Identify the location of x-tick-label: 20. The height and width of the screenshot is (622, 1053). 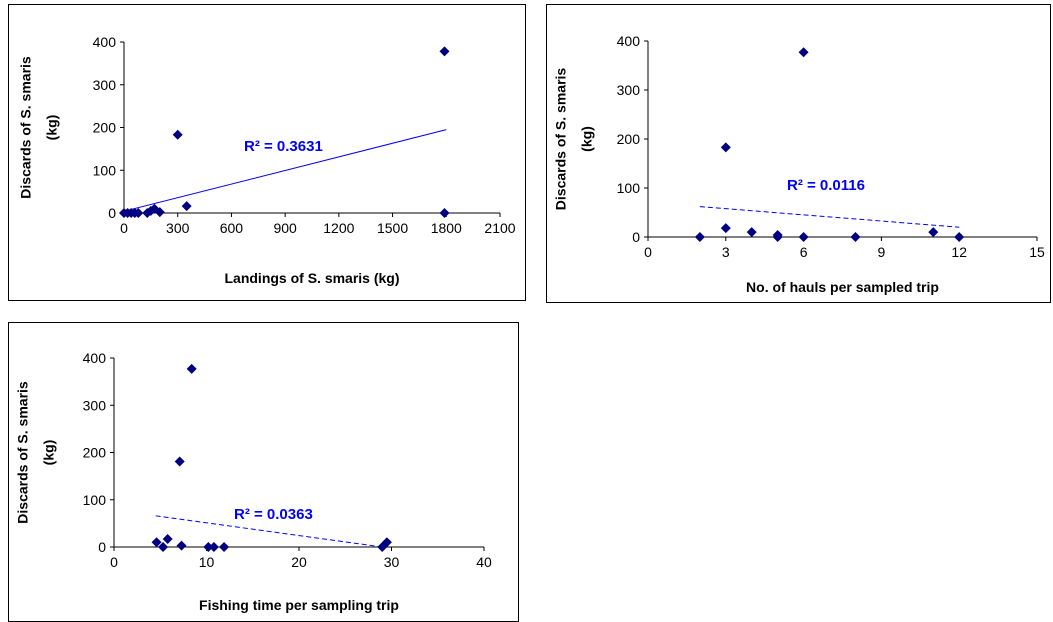
(299, 562).